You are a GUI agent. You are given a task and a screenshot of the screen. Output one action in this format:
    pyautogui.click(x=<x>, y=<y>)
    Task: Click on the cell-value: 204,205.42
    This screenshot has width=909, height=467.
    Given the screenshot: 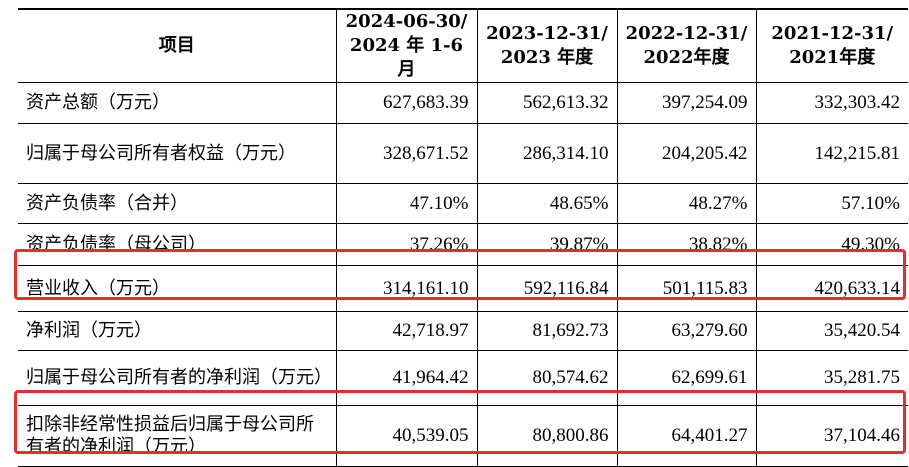 What is the action you would take?
    pyautogui.click(x=686, y=153)
    